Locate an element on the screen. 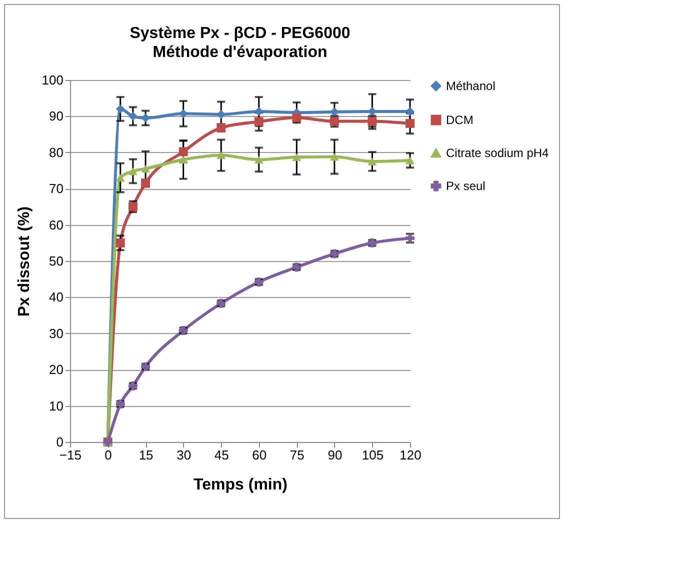 This screenshot has width=692, height=567. x-tick-label: 15 is located at coordinates (146, 455).